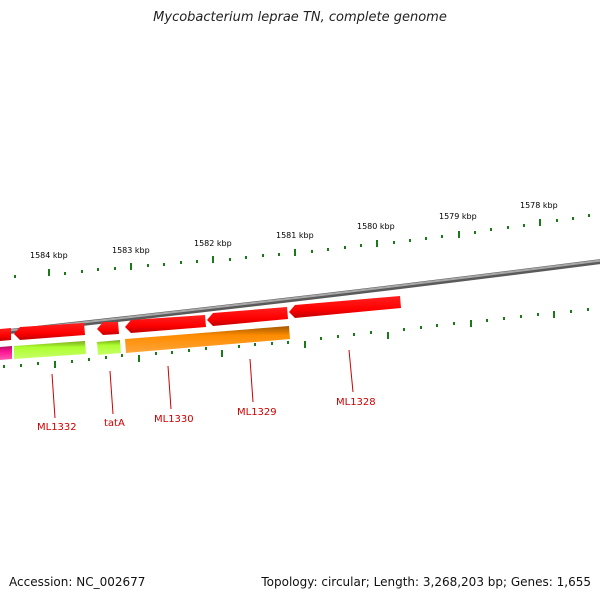  Describe the element at coordinates (257, 412) in the screenshot. I see `gene-label-ml1329: ML1329` at that location.